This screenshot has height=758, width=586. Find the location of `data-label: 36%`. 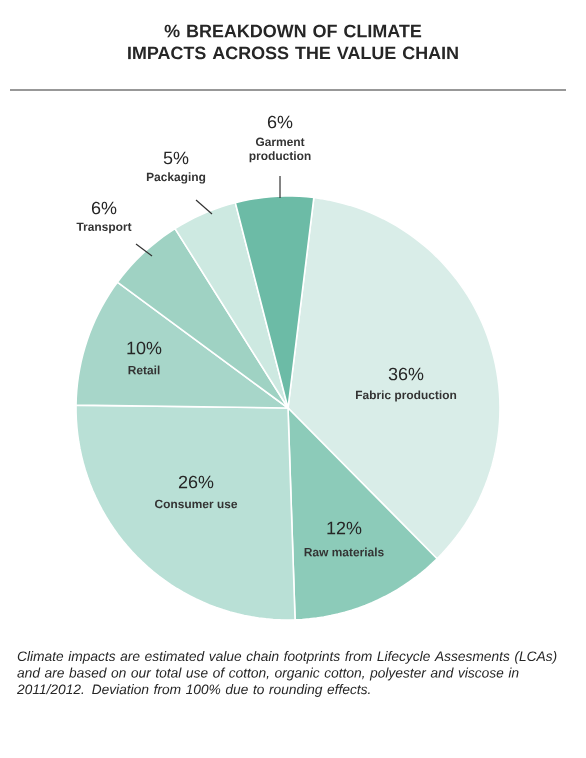

data-label: 36% is located at coordinates (406, 374).